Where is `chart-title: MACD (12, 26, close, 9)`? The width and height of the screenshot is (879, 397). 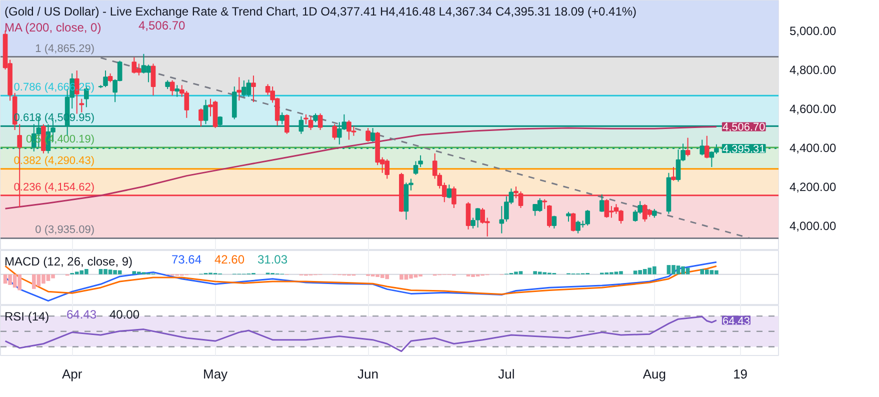 chart-title: MACD (12, 26, close, 9) is located at coordinates (68, 261).